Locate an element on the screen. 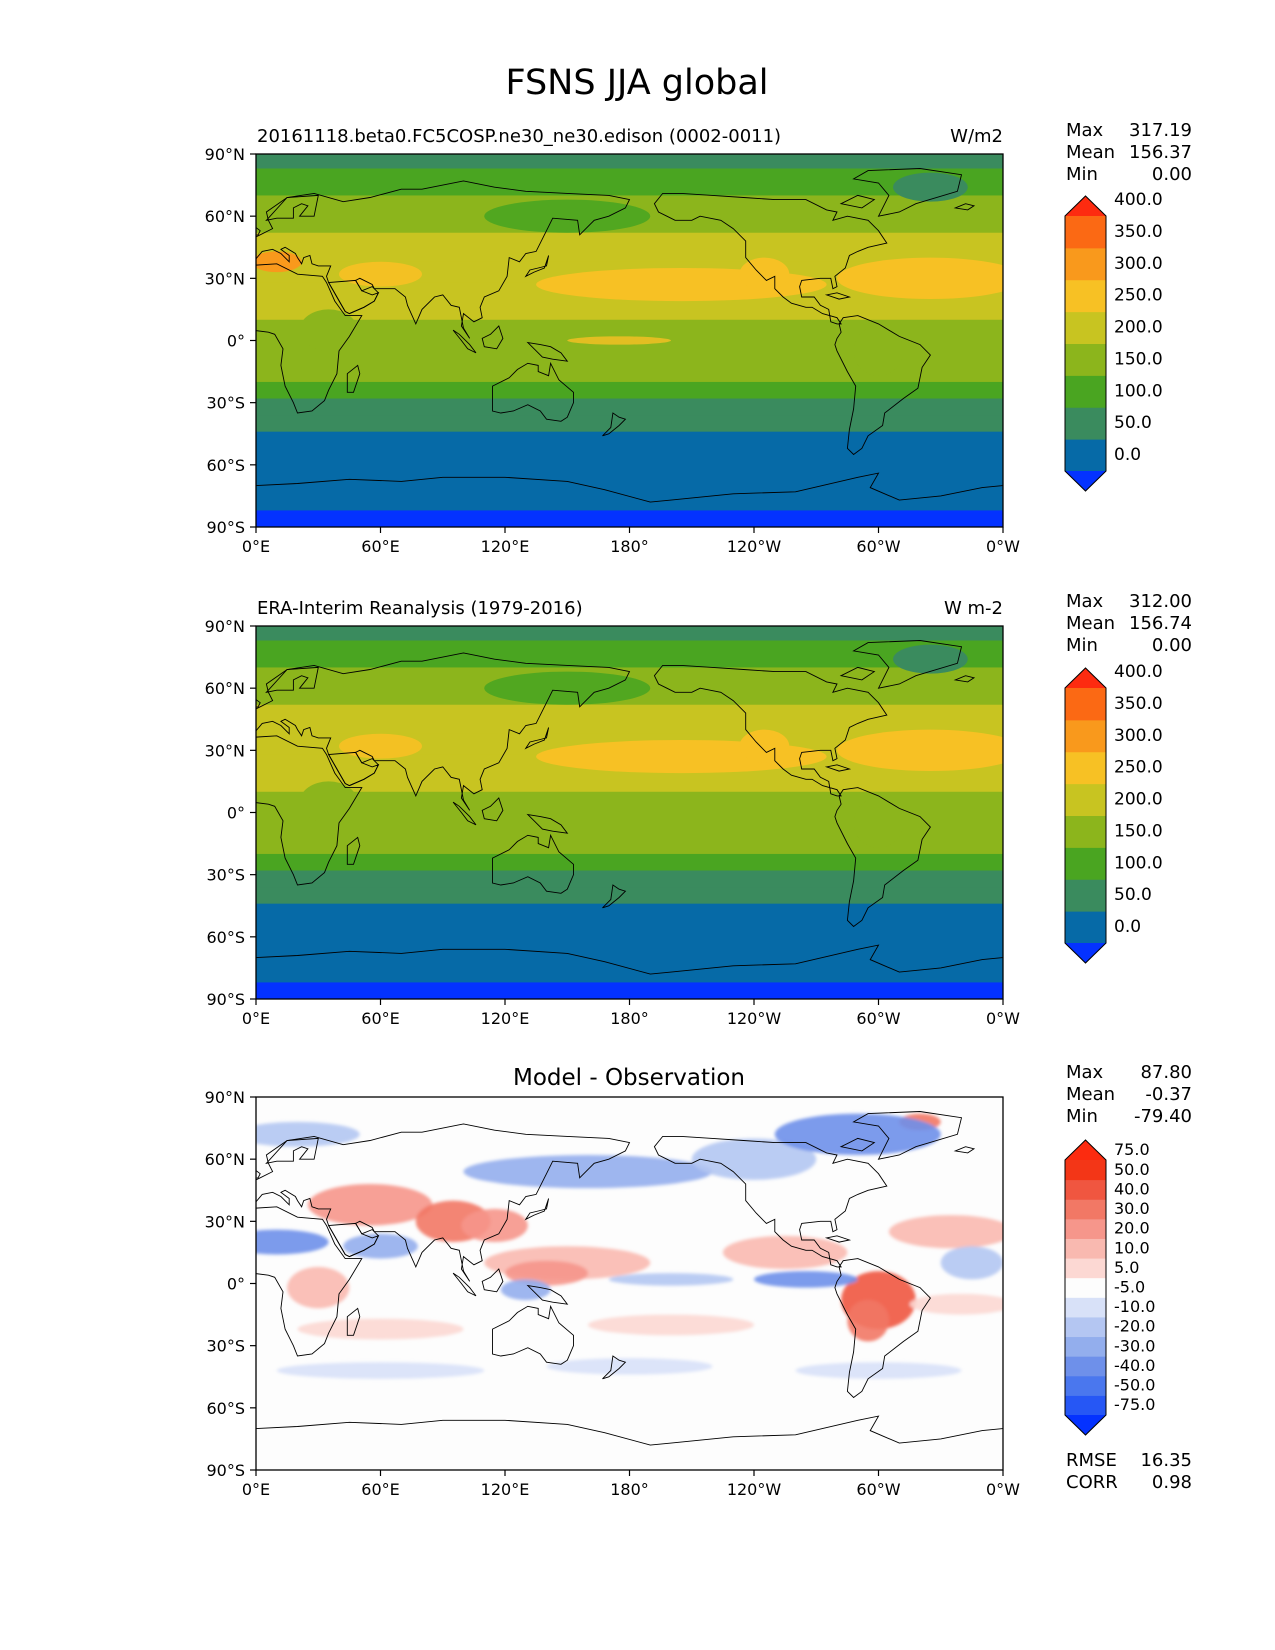 The image size is (1275, 1650). panel-diff-title: Model - Observation is located at coordinates (629, 1078).